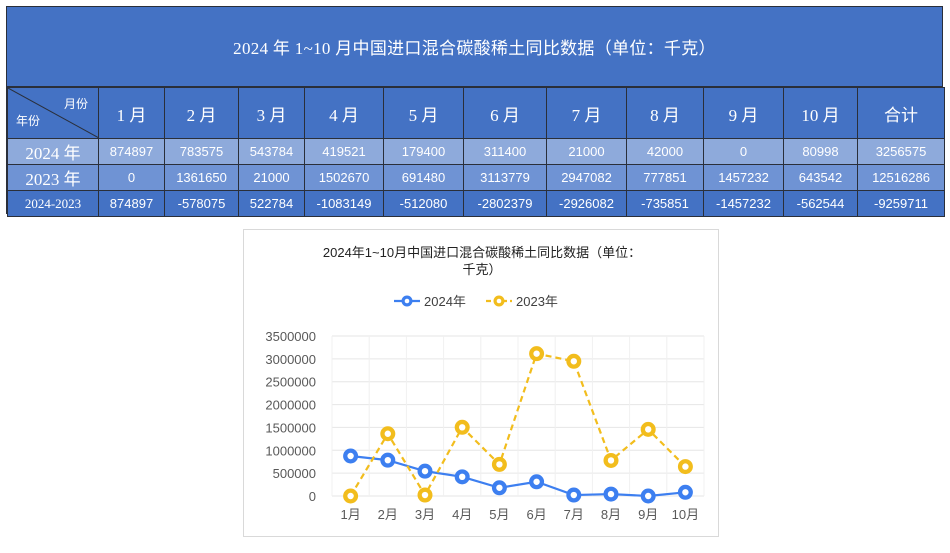  What do you see at coordinates (505, 203) in the screenshot?
I see `table-cell: -2802379` at bounding box center [505, 203].